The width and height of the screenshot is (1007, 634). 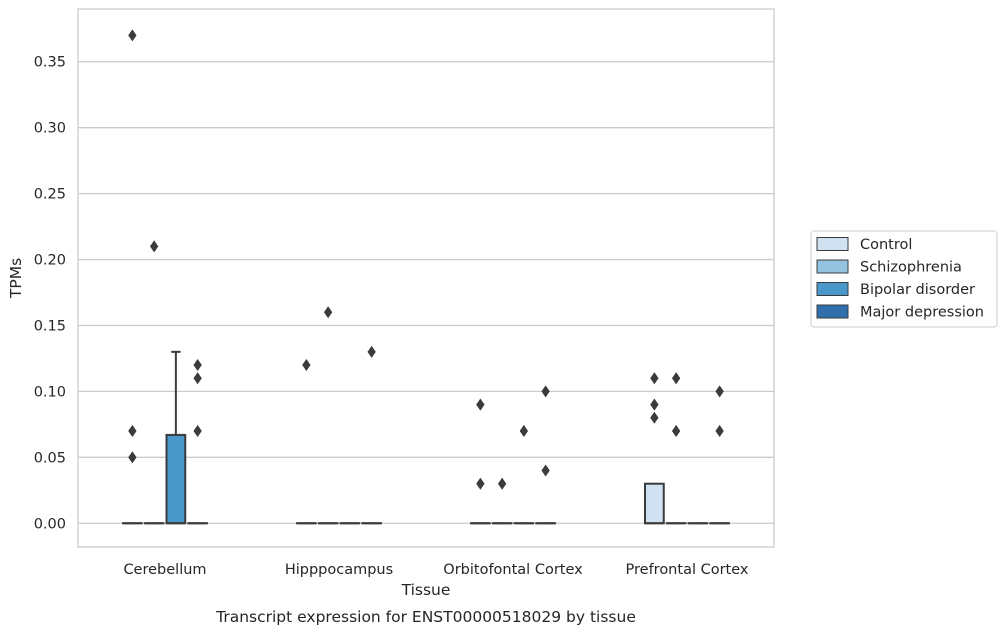 What do you see at coordinates (426, 590) in the screenshot?
I see `x-axis-title: Tissue` at bounding box center [426, 590].